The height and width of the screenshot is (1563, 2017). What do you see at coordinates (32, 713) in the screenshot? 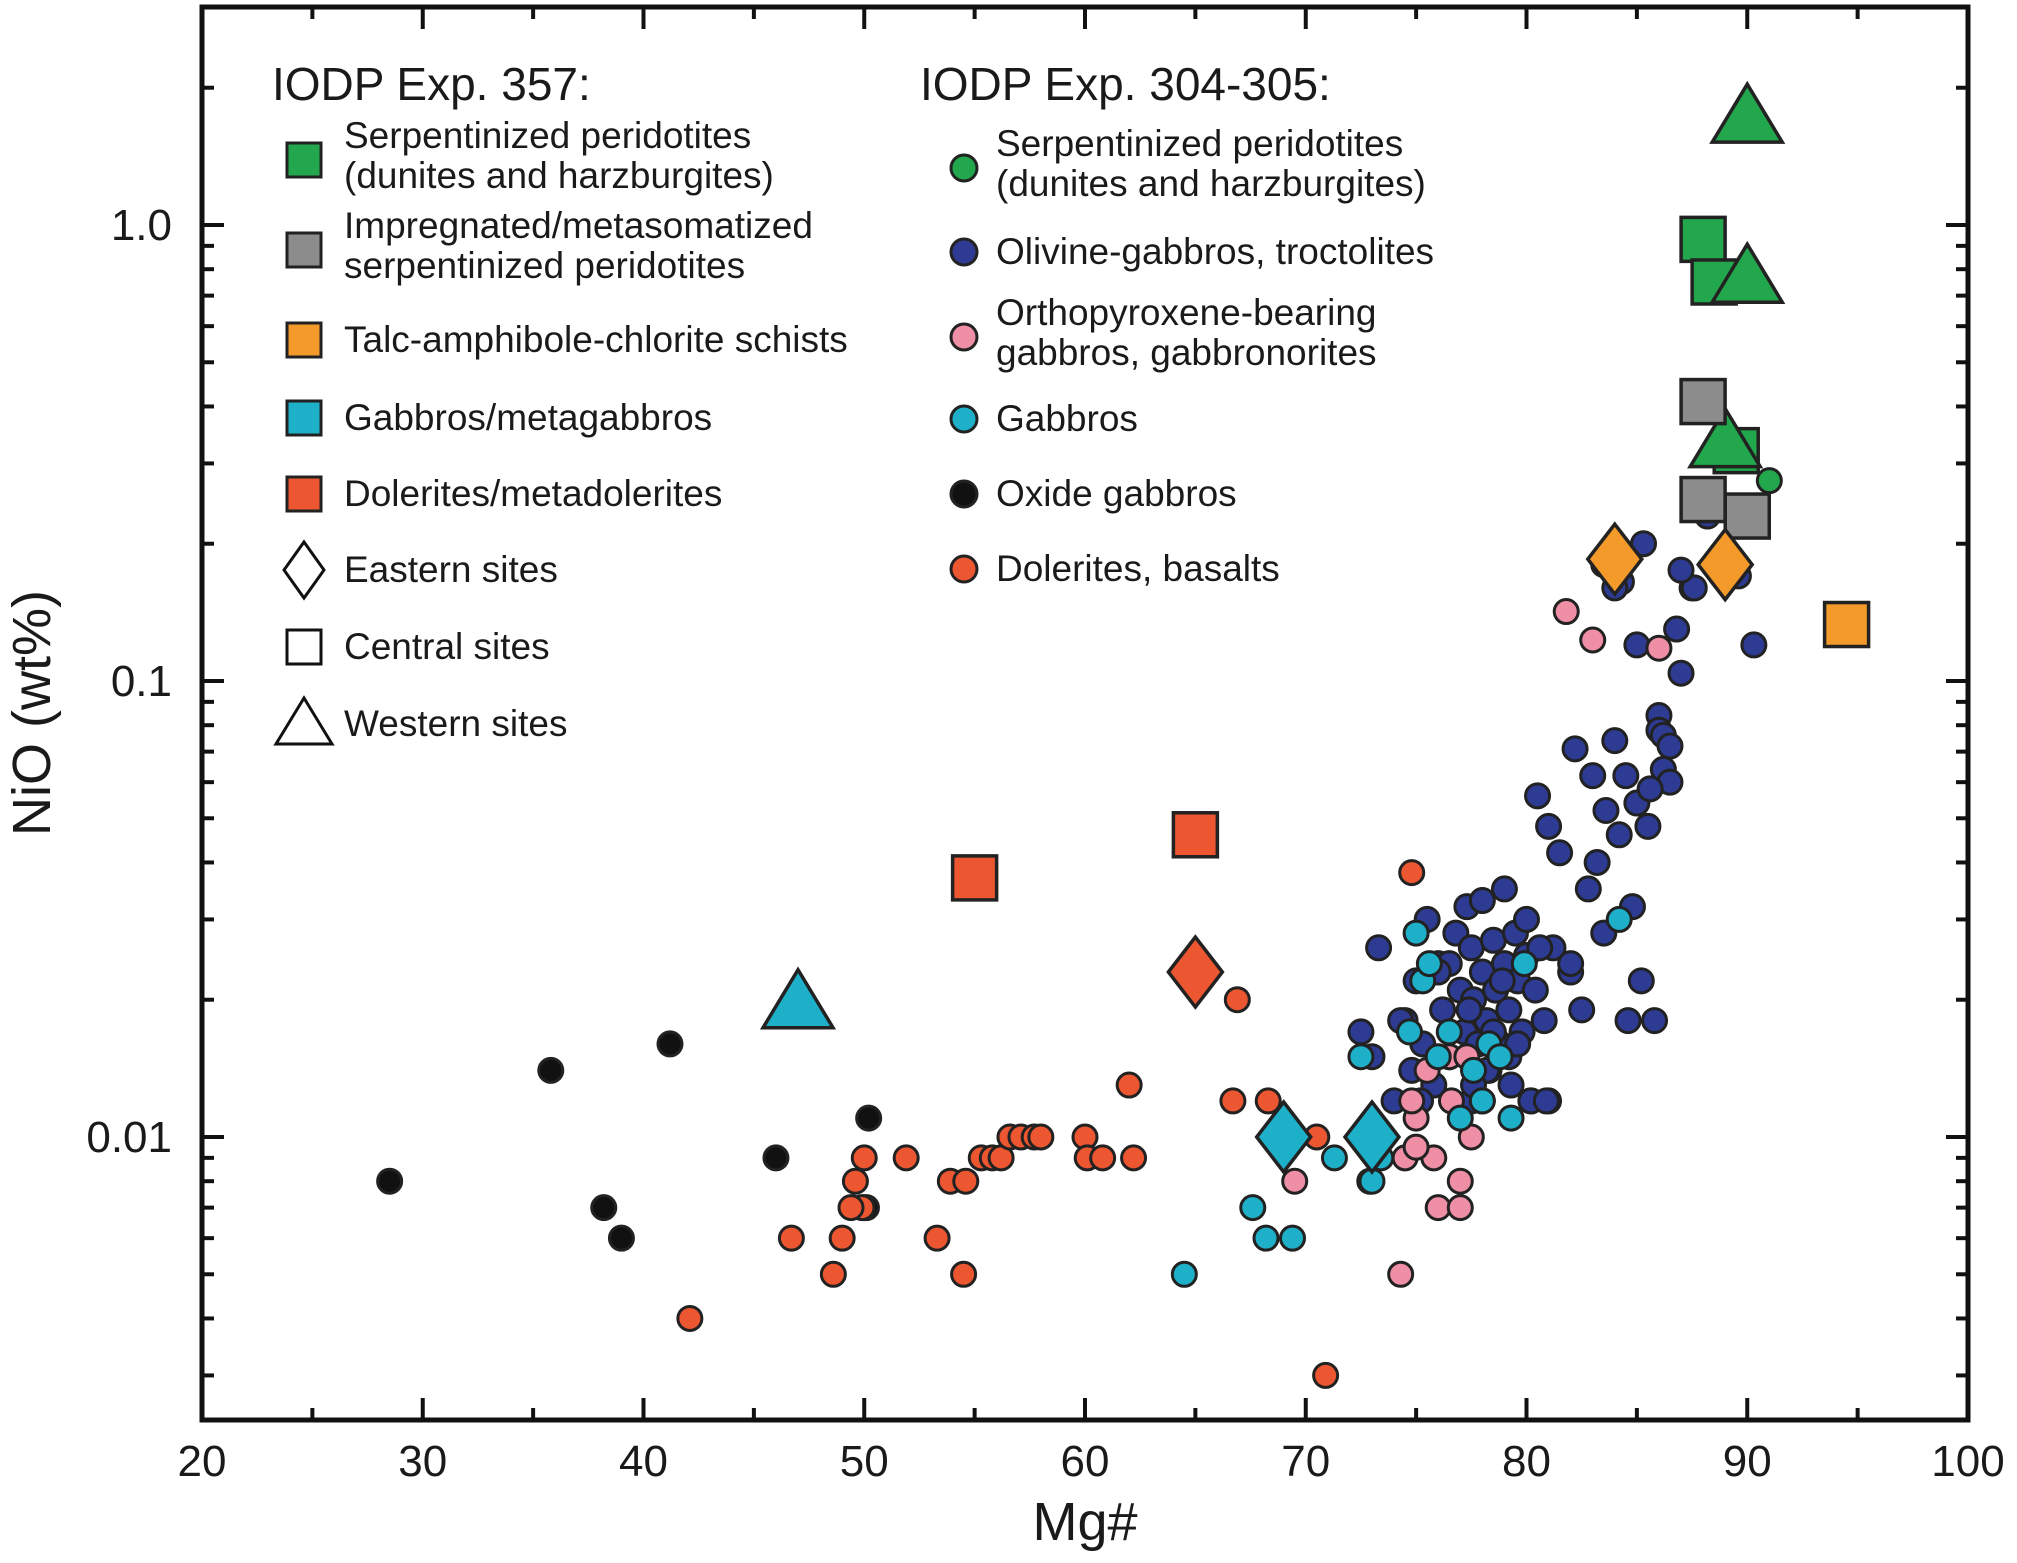
I see `y-axis-title: NiO (wt%)` at bounding box center [32, 713].